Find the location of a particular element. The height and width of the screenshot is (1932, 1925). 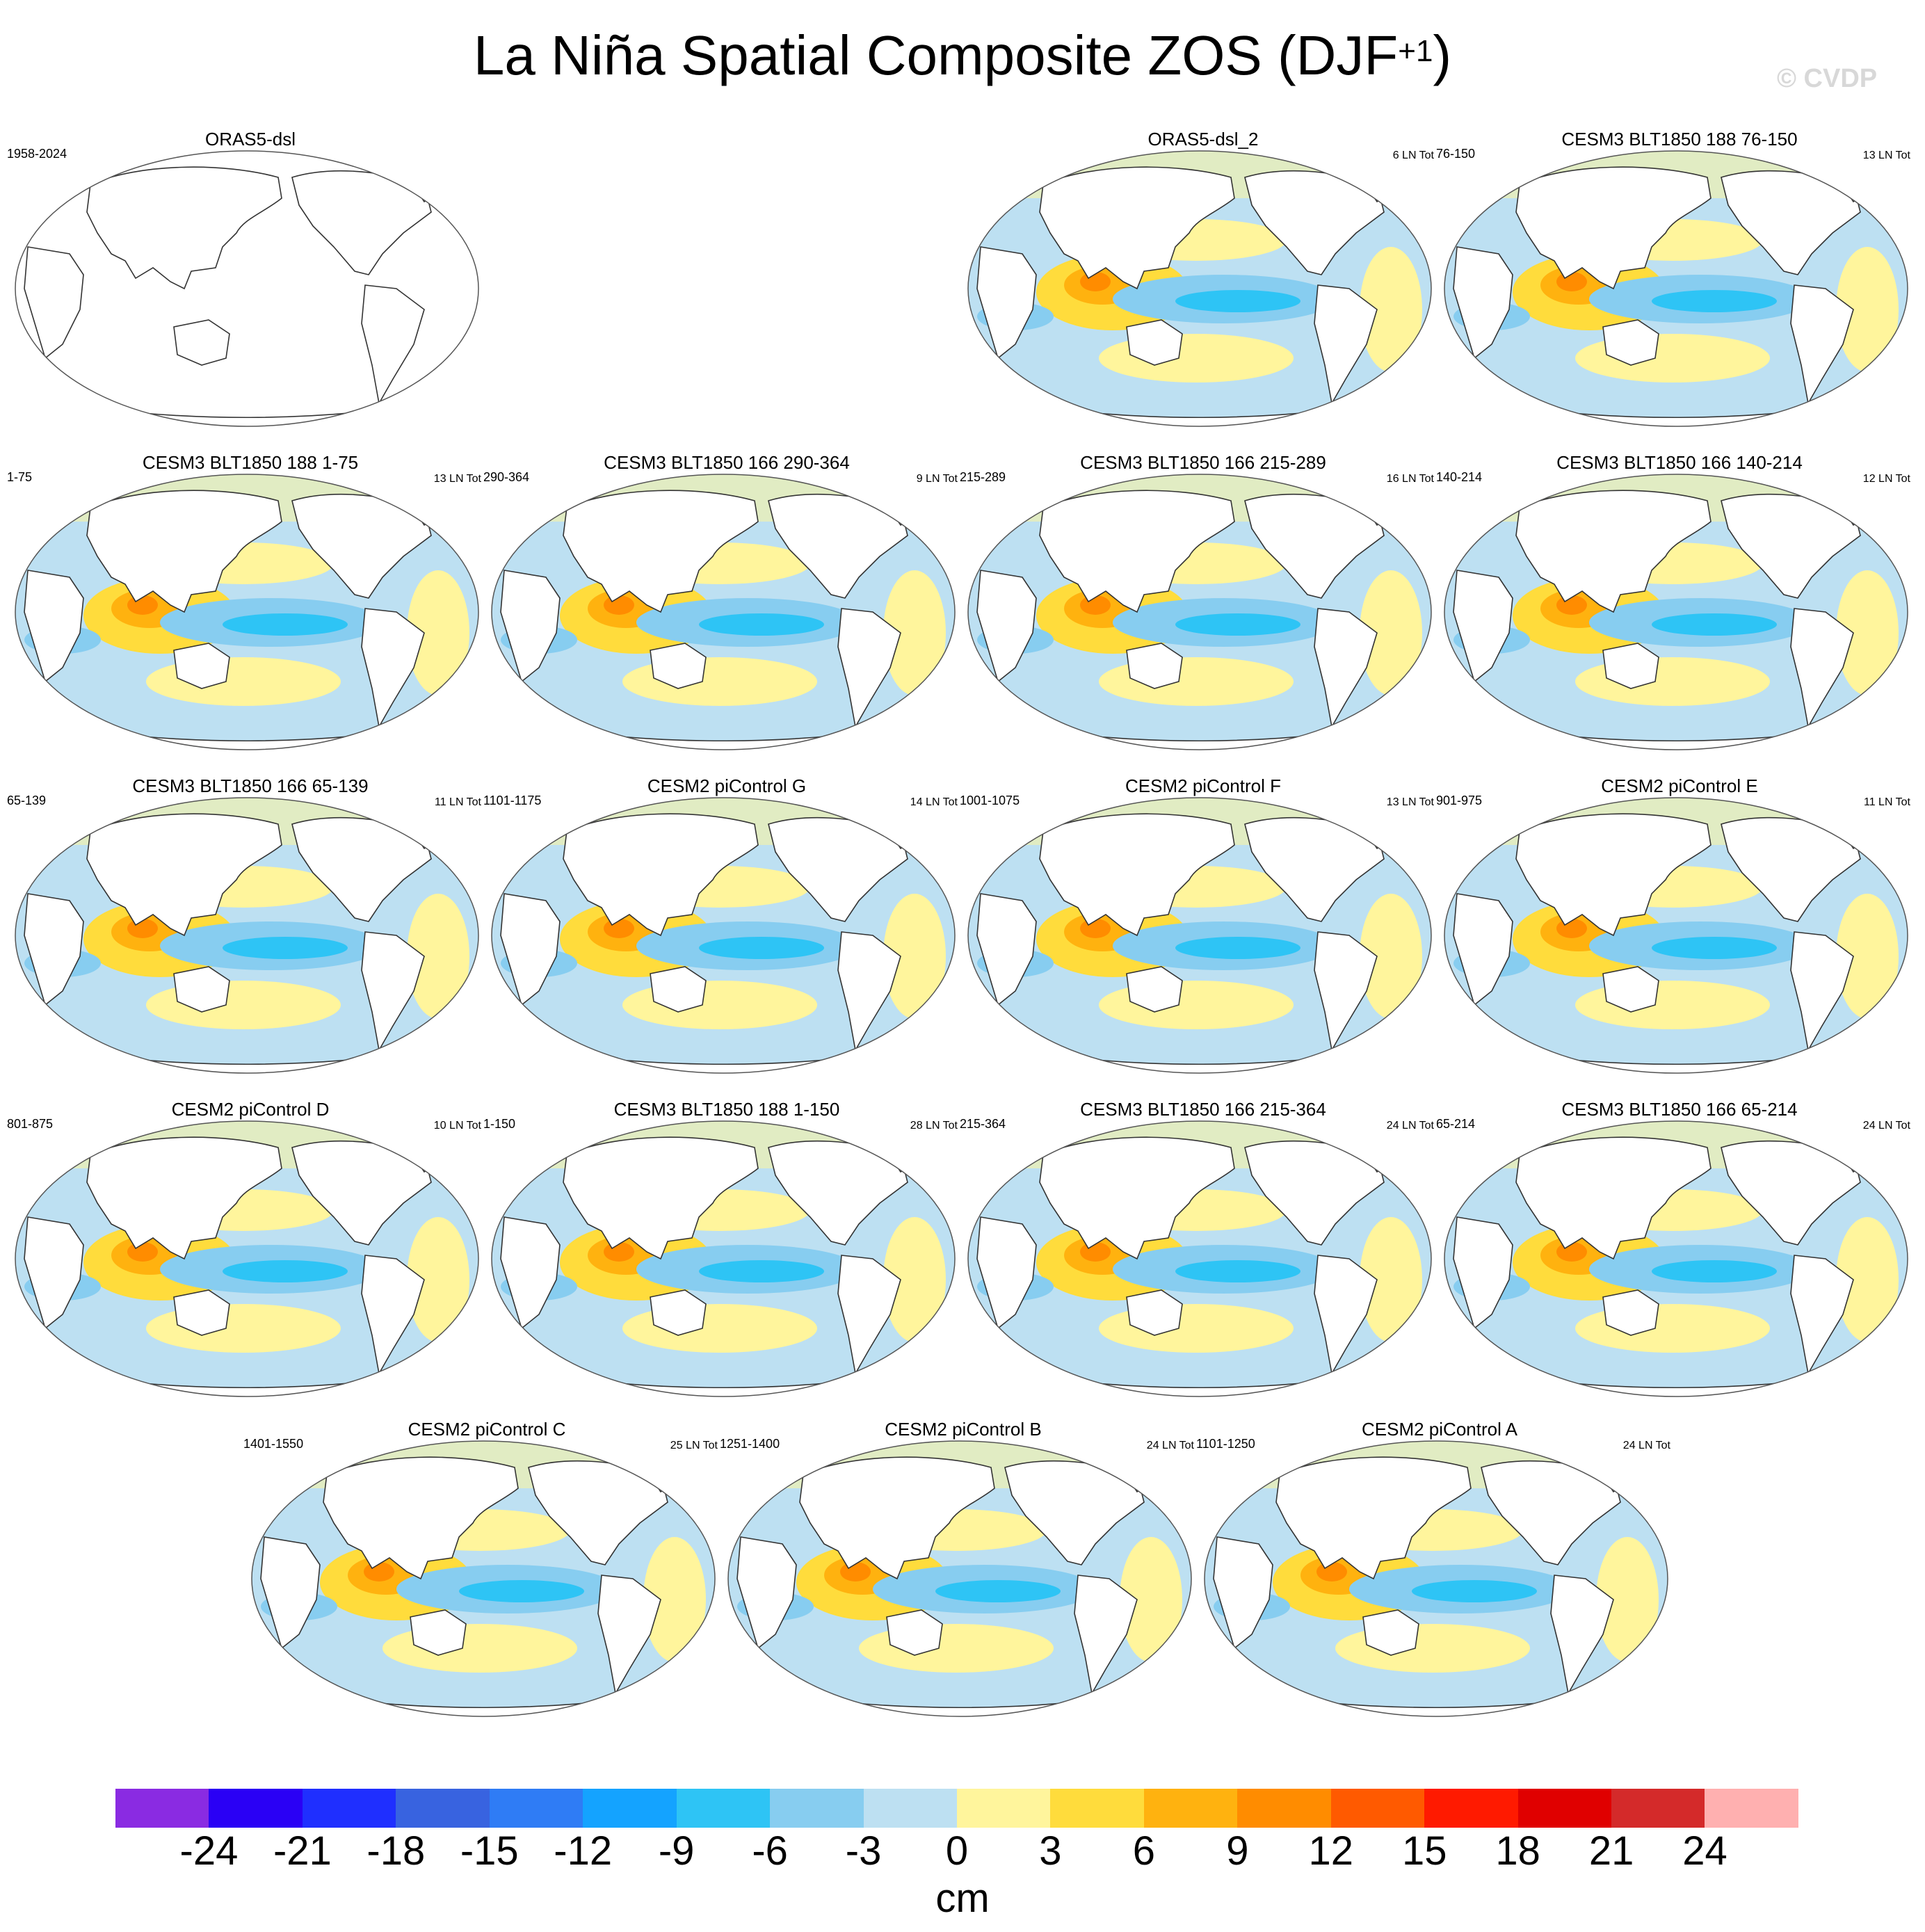

map-panel: CESM3 BLT1850 188 1-75 1-75 13 LN Tot is located at coordinates (244, 615).